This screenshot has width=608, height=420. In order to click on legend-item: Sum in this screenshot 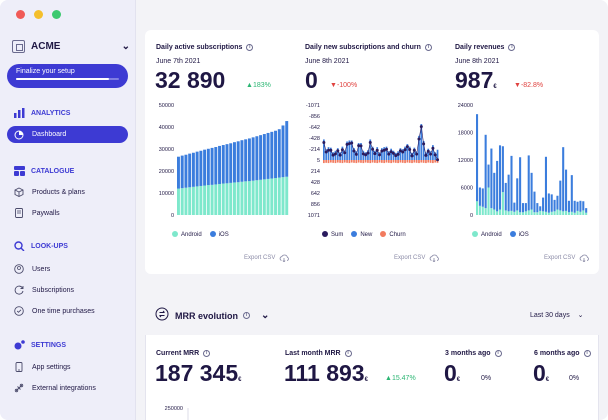, I will do `click(332, 234)`.